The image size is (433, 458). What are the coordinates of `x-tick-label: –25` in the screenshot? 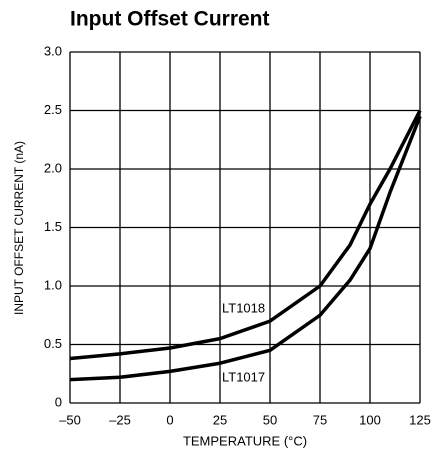 It's located at (120, 419).